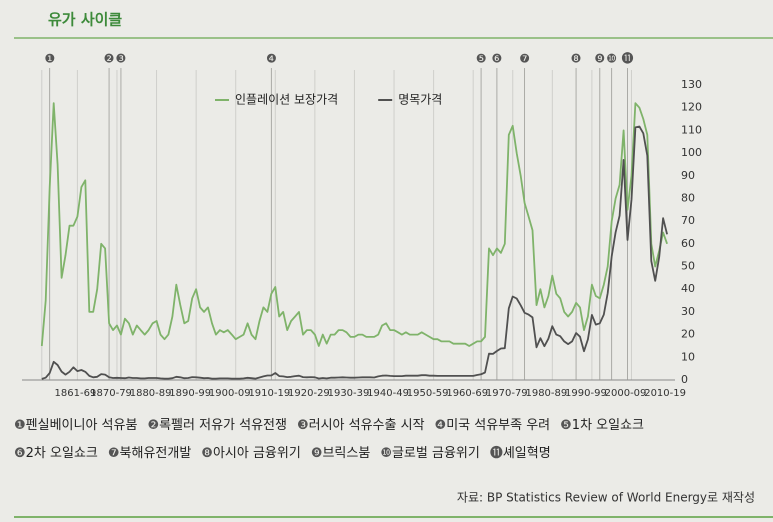 This screenshot has width=773, height=522. Describe the element at coordinates (688, 175) in the screenshot. I see `y-tick-label: 90` at that location.